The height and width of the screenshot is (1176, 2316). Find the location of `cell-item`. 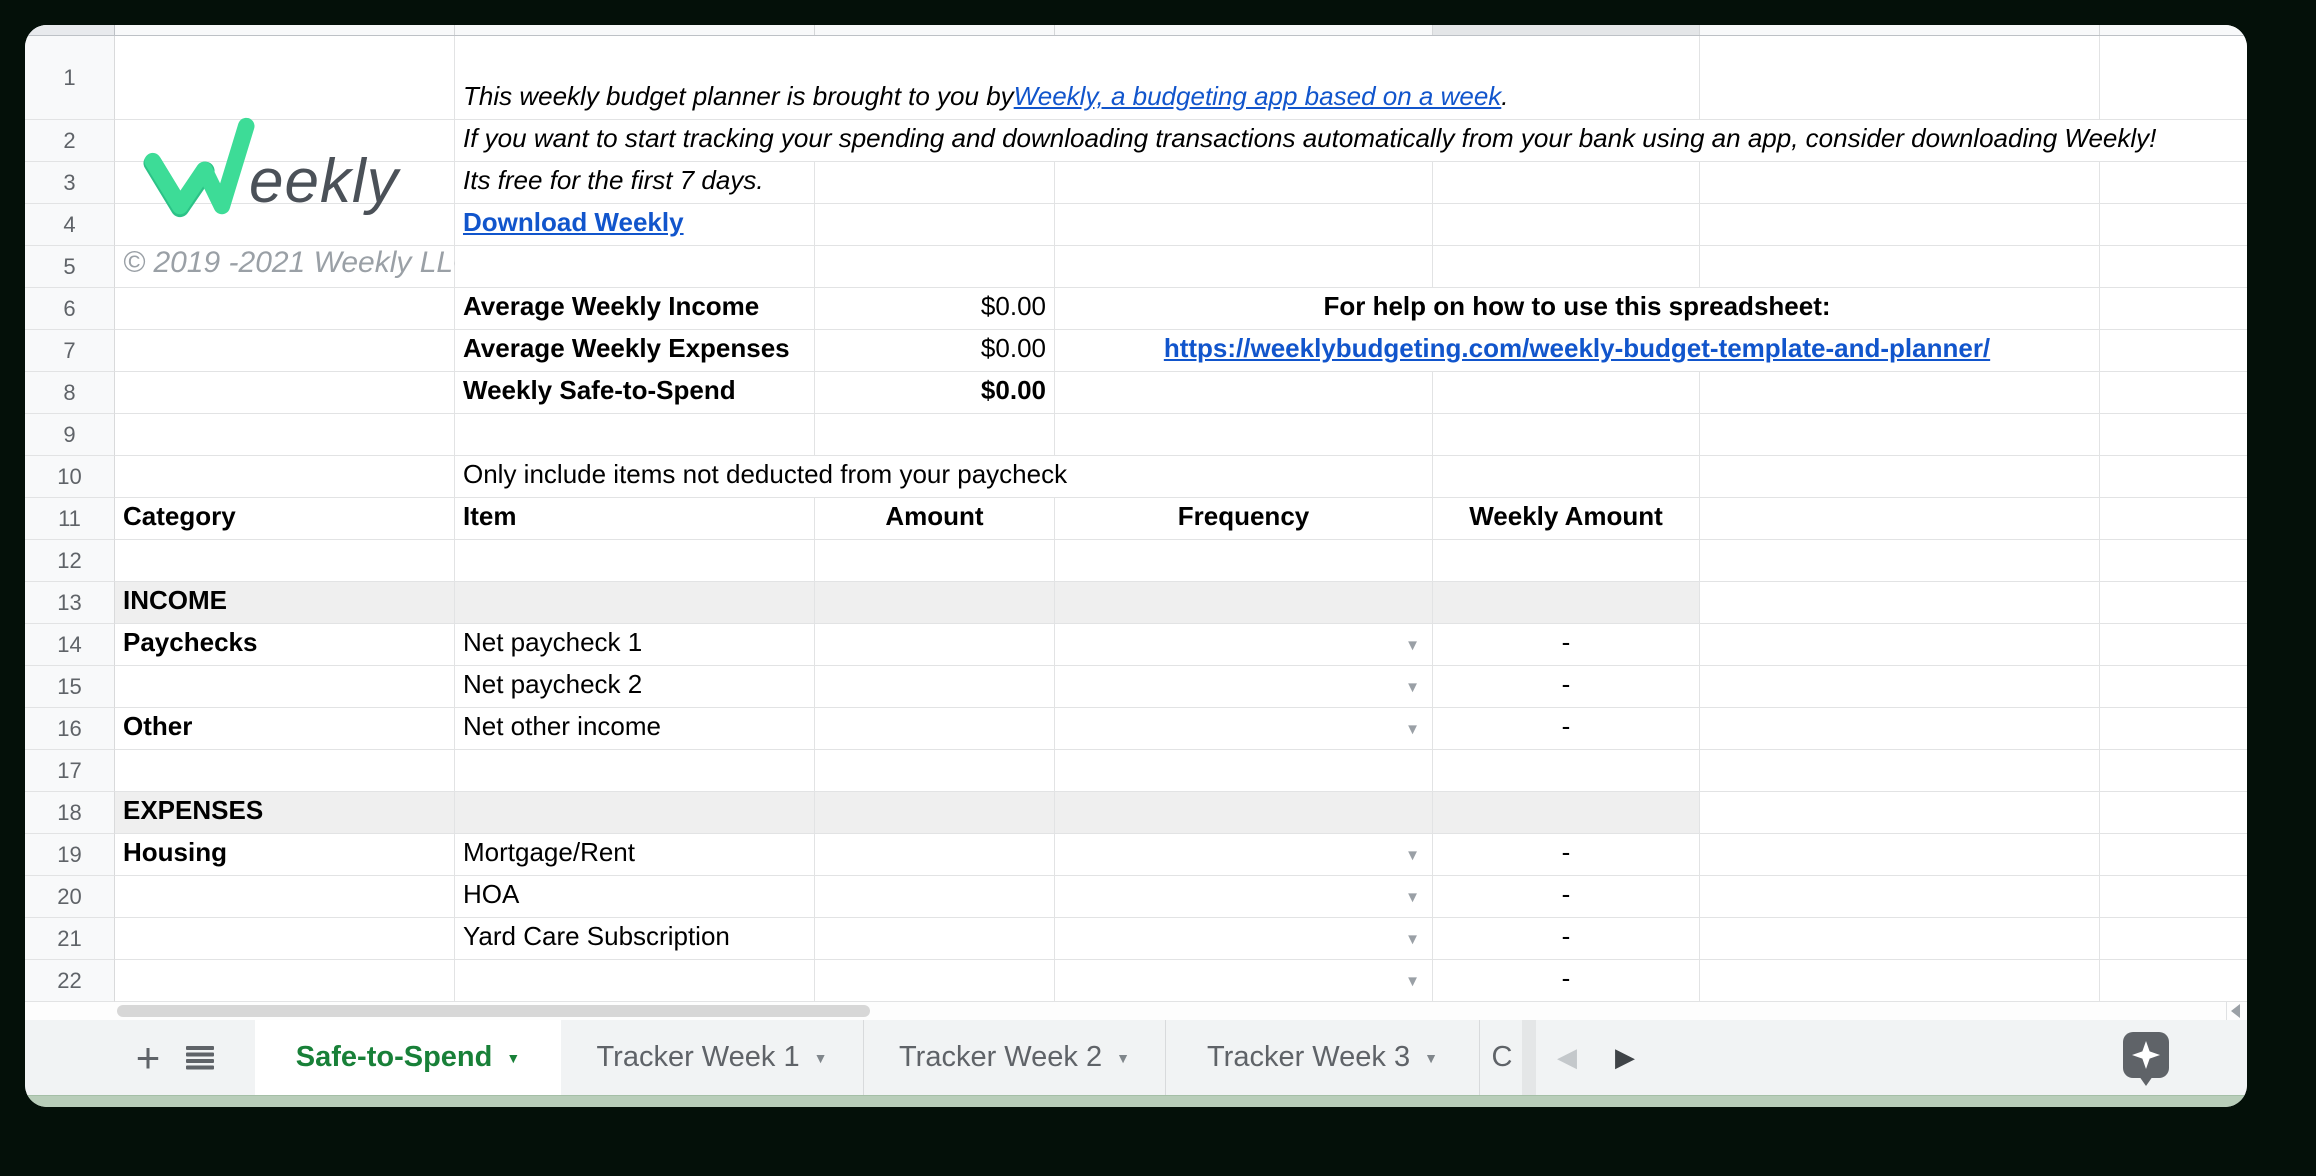

cell-item is located at coordinates (635, 981).